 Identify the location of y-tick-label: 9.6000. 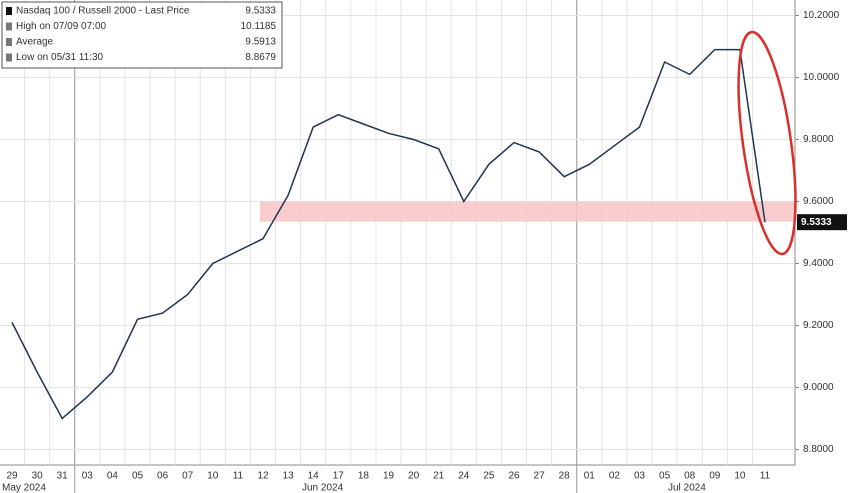
(818, 201).